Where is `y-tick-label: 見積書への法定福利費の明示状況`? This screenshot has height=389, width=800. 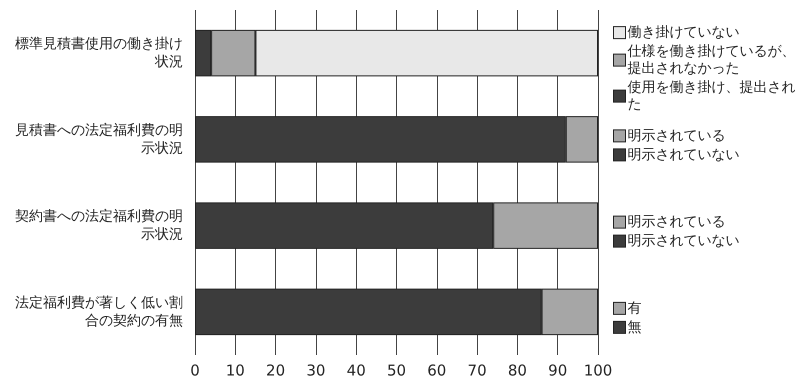
y-tick-label: 見積書への法定福利費の明示状況 is located at coordinates (99, 139).